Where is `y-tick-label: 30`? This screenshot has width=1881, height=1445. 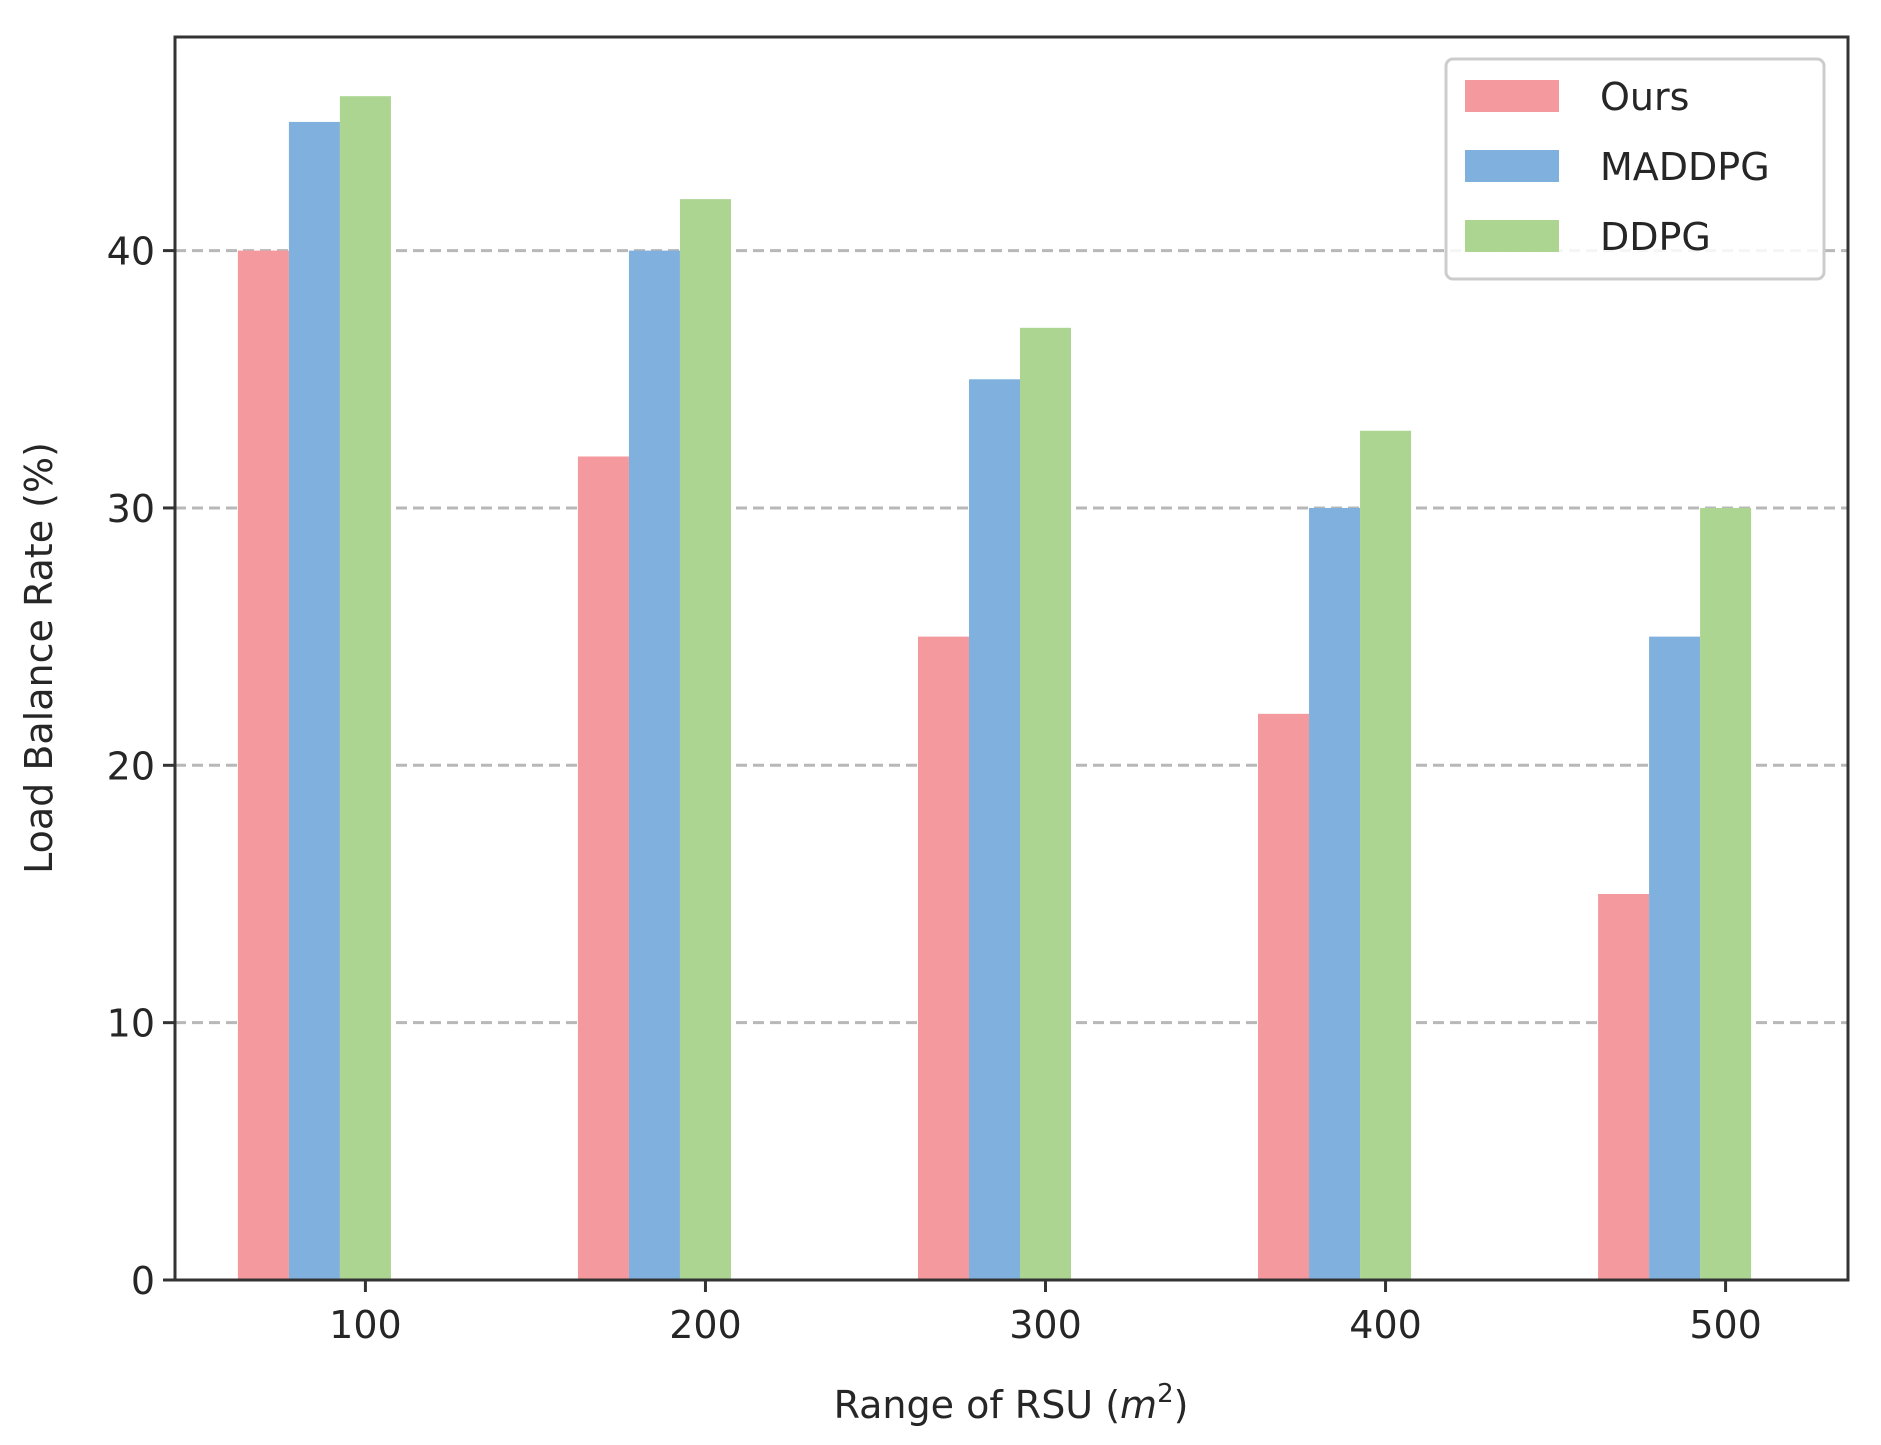
y-tick-label: 30 is located at coordinates (131, 509).